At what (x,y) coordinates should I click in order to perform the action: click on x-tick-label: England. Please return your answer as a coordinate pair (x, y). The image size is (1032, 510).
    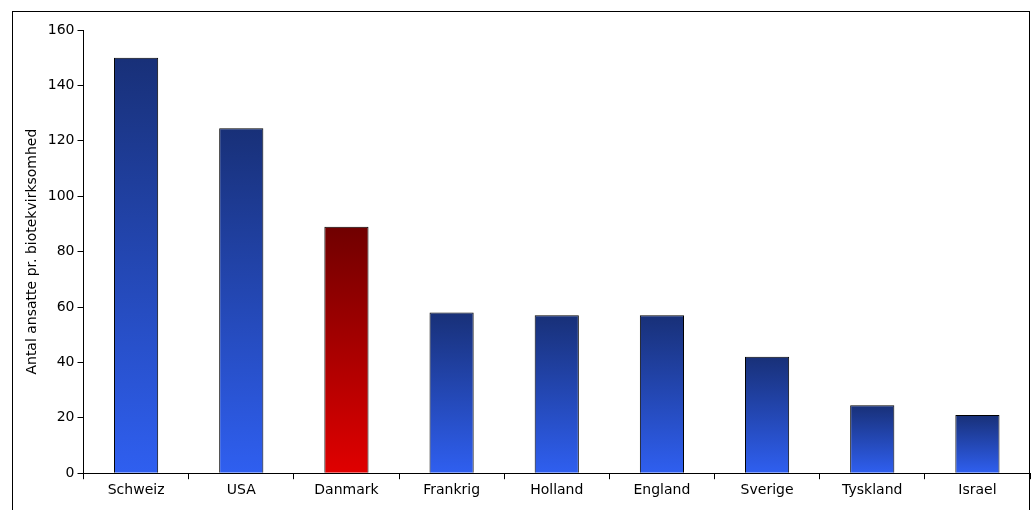
    Looking at the image, I should click on (662, 489).